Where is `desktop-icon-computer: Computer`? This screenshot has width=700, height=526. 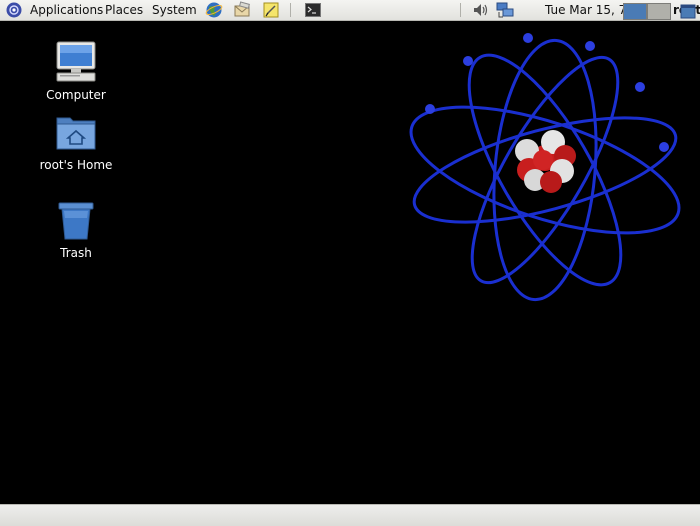 desktop-icon-computer: Computer is located at coordinates (76, 71).